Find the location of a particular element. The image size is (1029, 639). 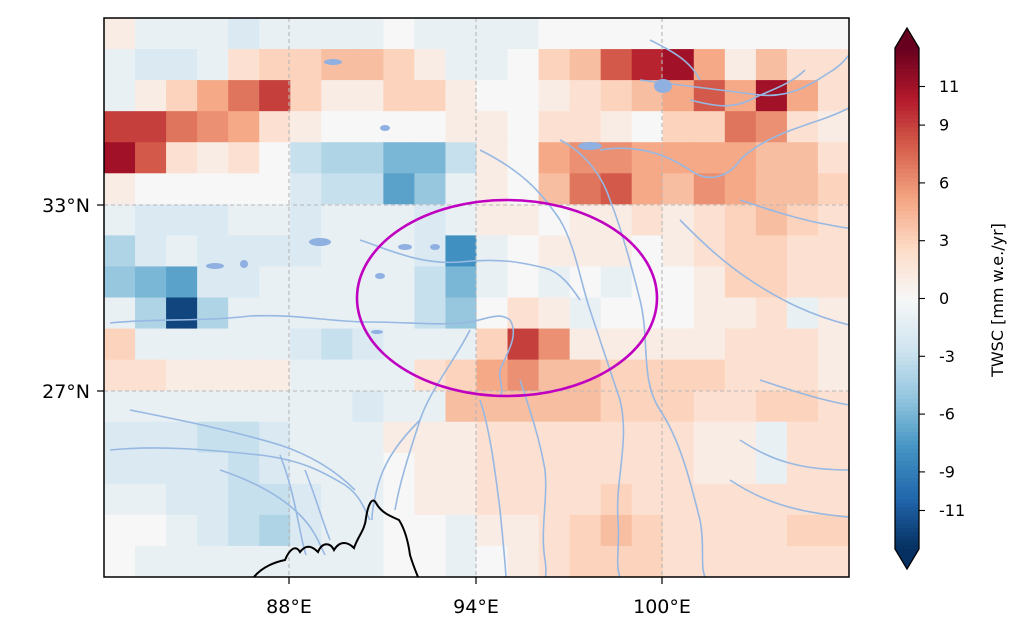

colorbar-tick-label: 0 is located at coordinates (944, 298).